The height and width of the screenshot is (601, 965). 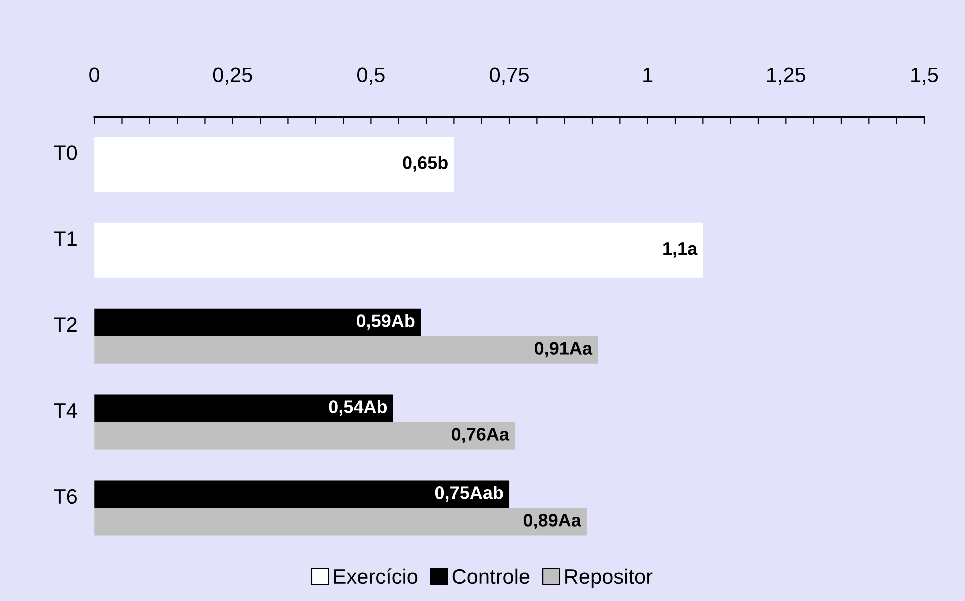 I want to click on x-tick-label: 1,5, so click(x=925, y=76).